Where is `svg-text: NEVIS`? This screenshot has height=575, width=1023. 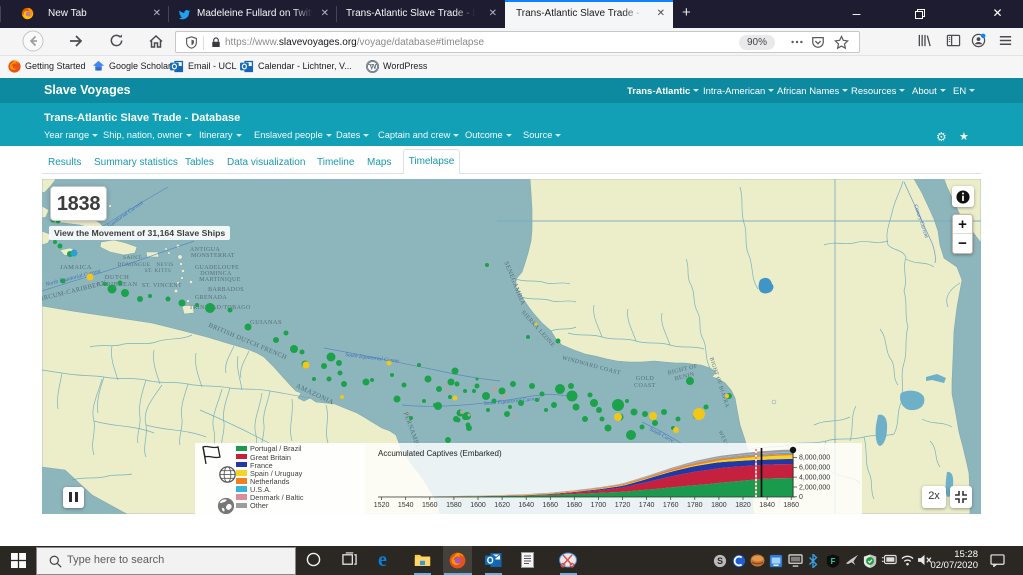 svg-text: NEVIS is located at coordinates (164, 265).